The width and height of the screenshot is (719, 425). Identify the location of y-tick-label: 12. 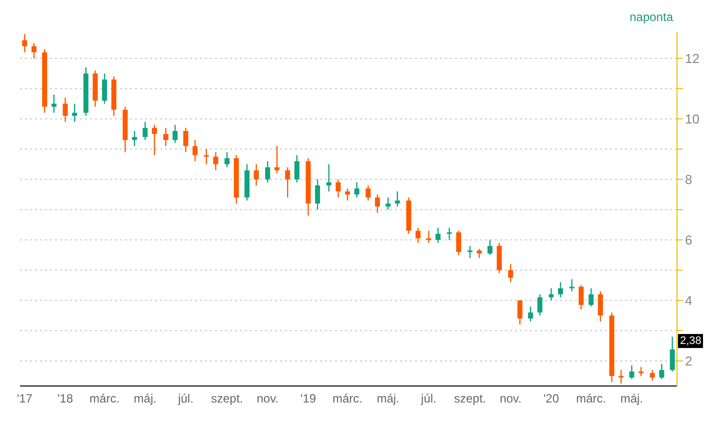
(692, 58).